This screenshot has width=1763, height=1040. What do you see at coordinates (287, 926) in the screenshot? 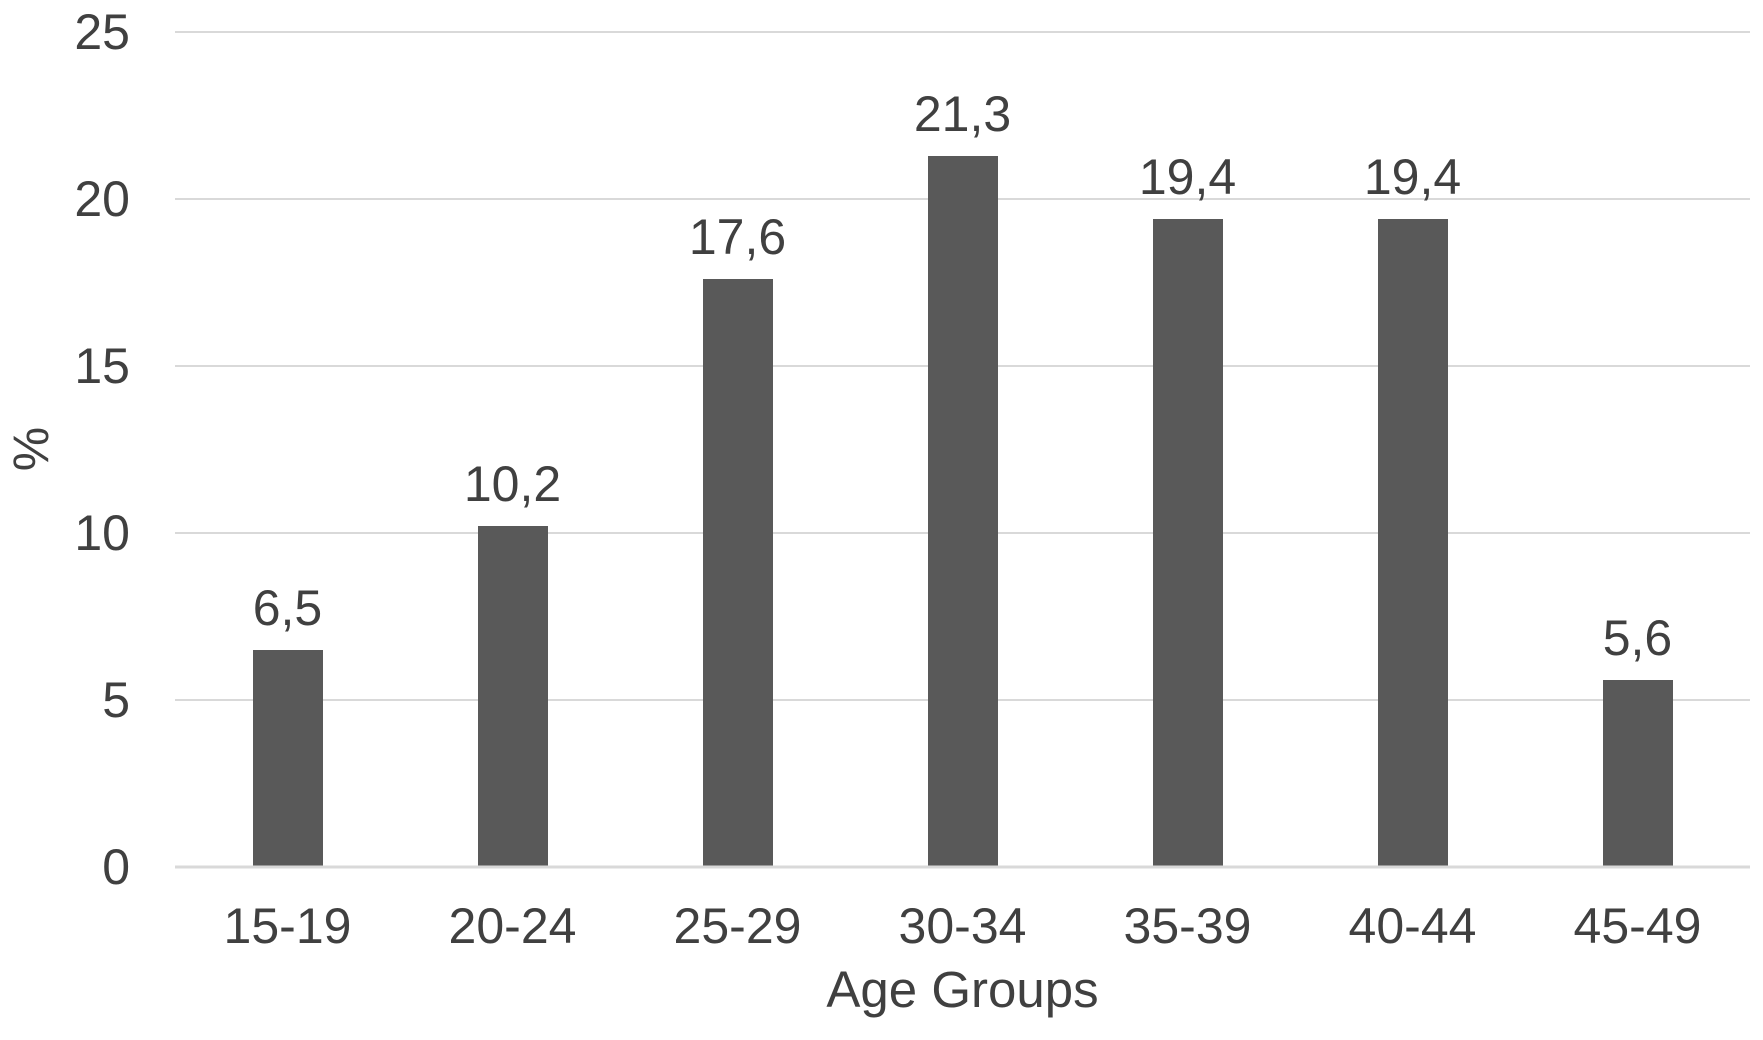
I see `x-tick-label-15-19: 15-19` at bounding box center [287, 926].